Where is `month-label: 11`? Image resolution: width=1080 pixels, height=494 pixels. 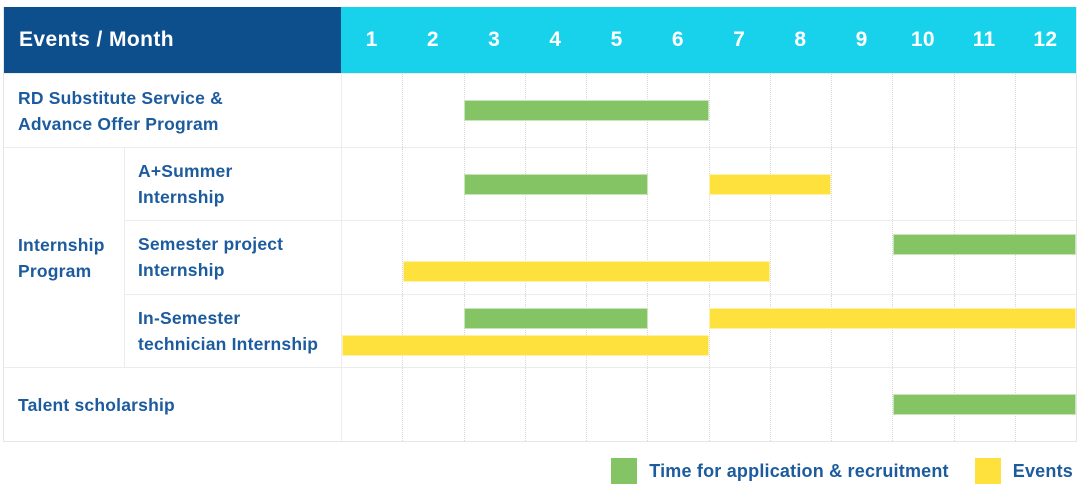 month-label: 11 is located at coordinates (984, 39).